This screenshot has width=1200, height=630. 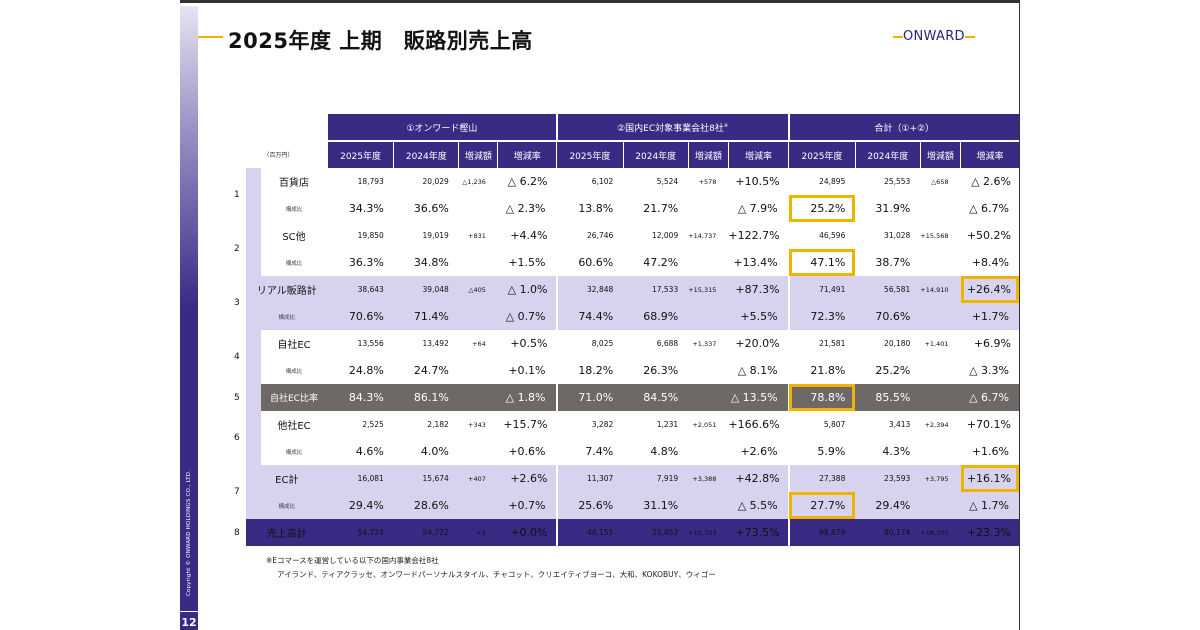 What do you see at coordinates (821, 397) in the screenshot?
I see `value-cell: 78.8%` at bounding box center [821, 397].